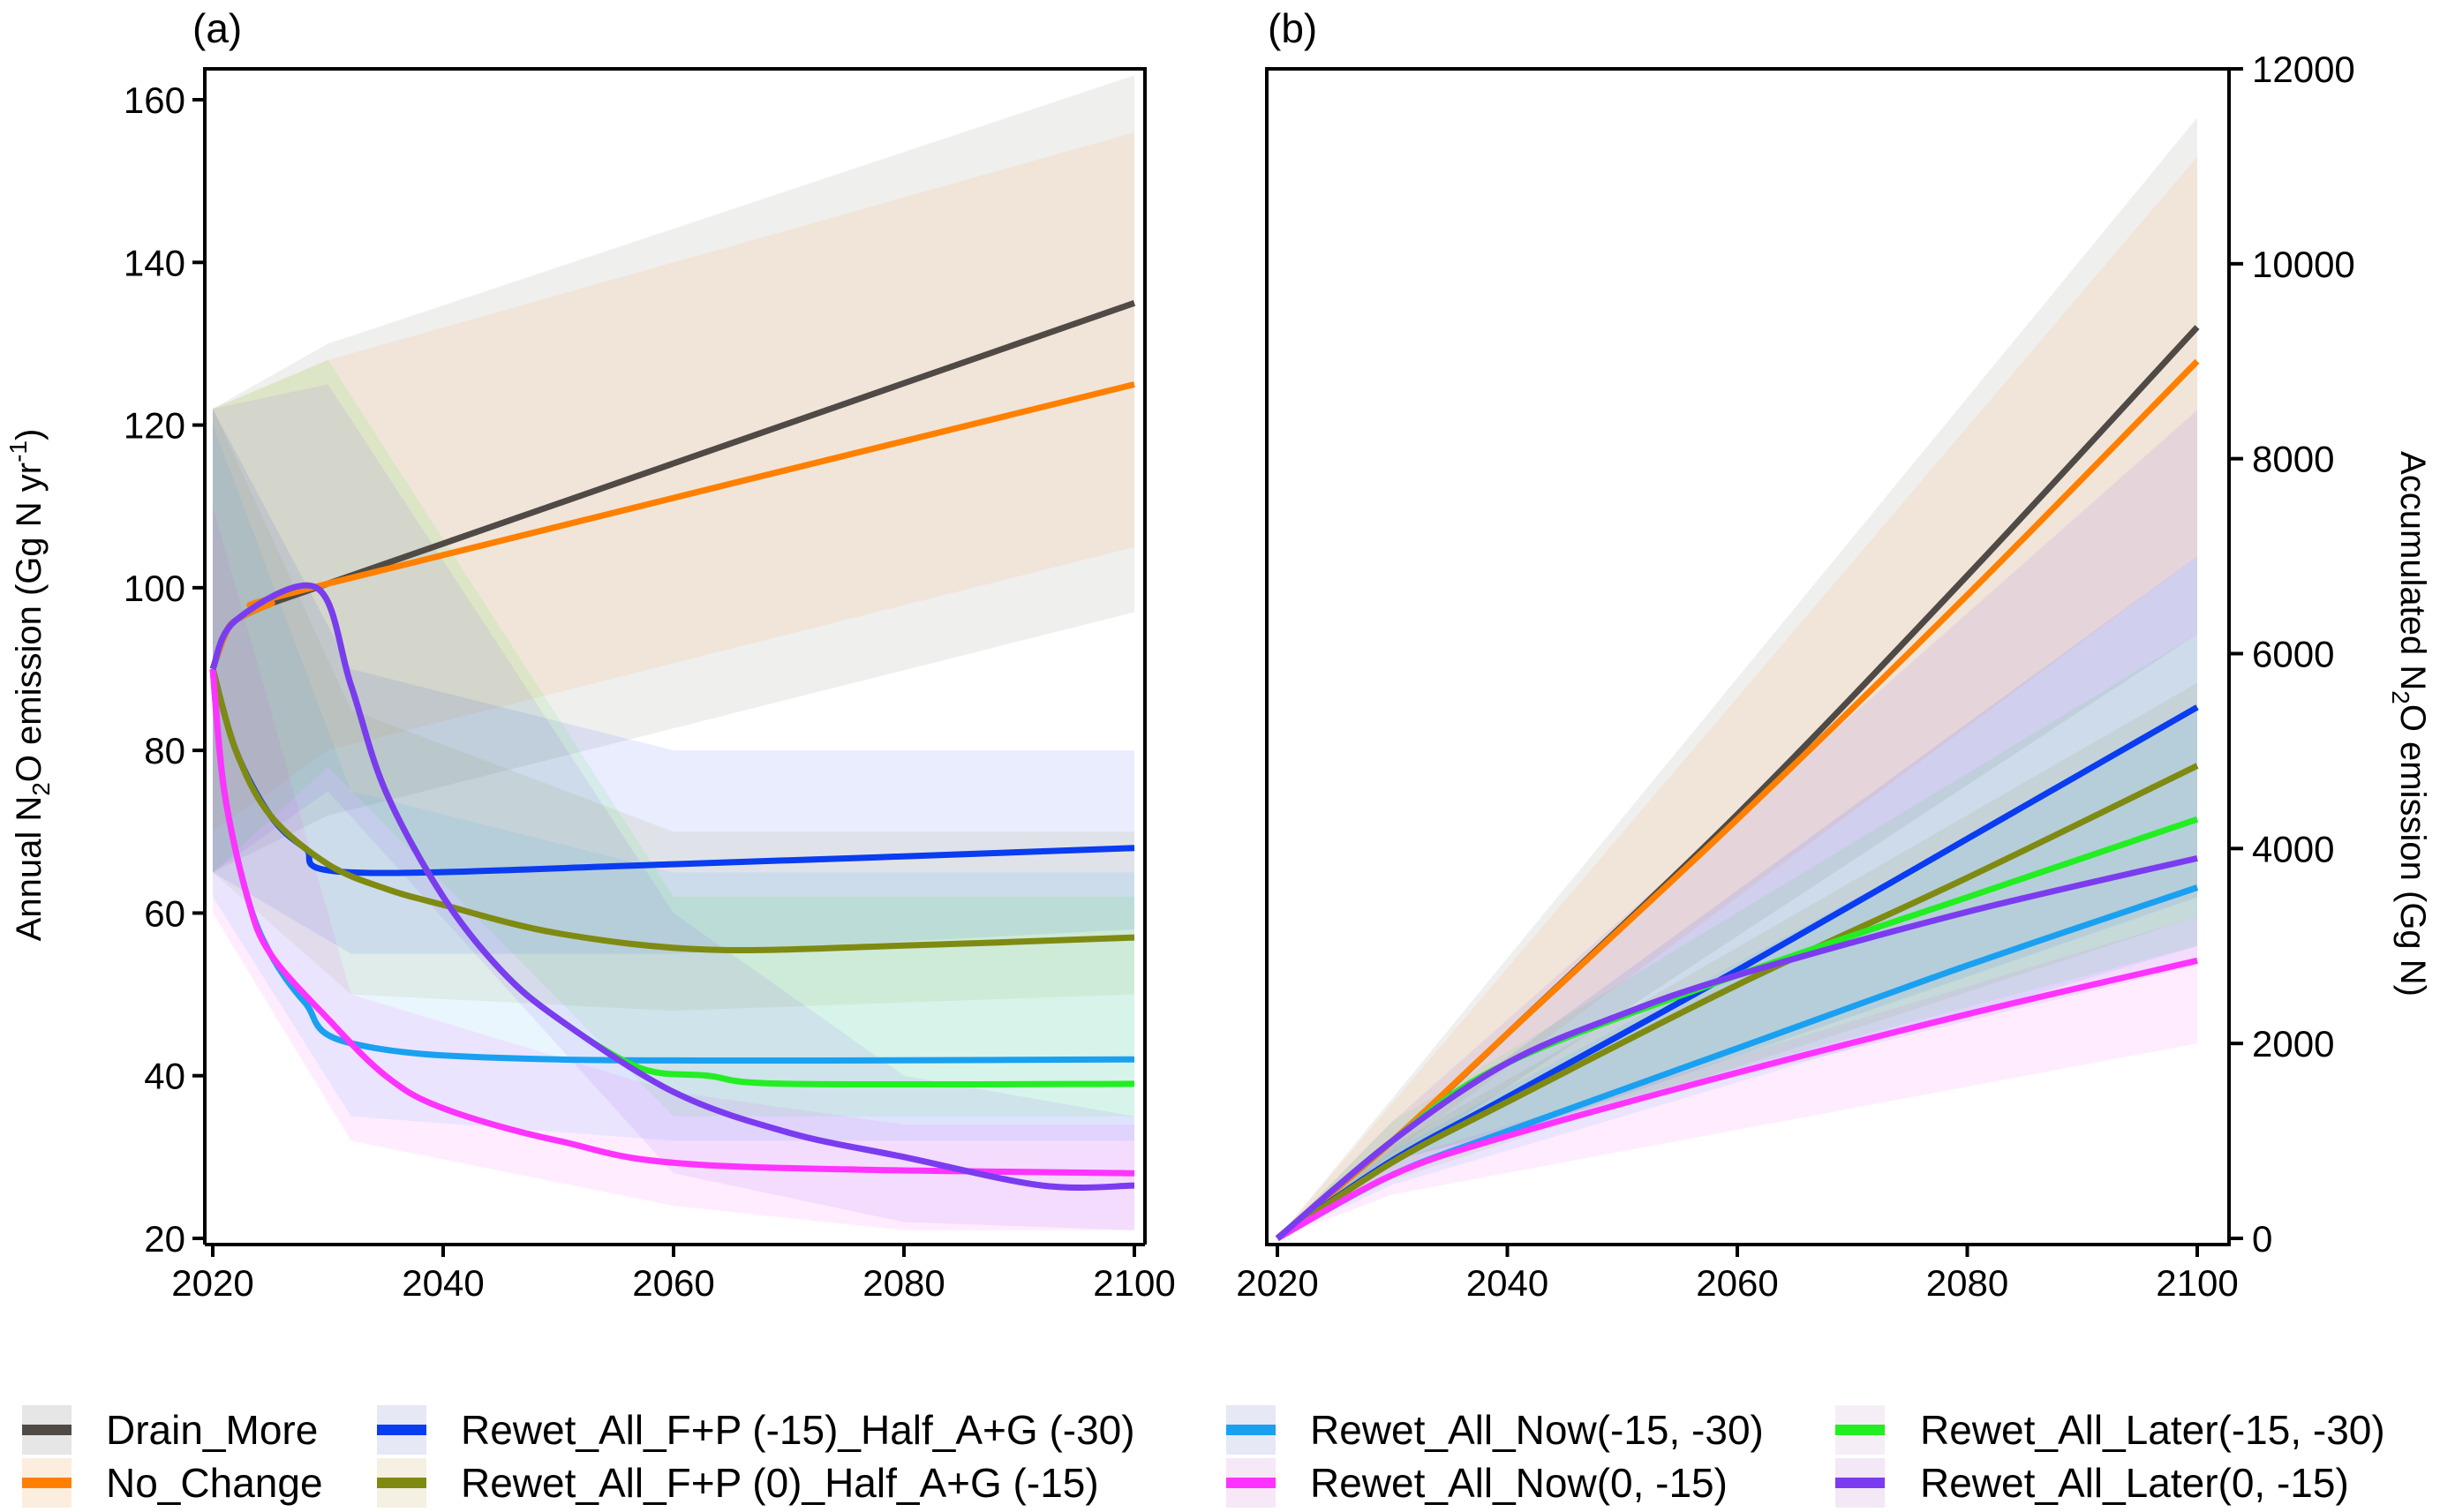 This screenshot has height=1512, width=2440. I want to click on y-tick-label: 60, so click(164, 913).